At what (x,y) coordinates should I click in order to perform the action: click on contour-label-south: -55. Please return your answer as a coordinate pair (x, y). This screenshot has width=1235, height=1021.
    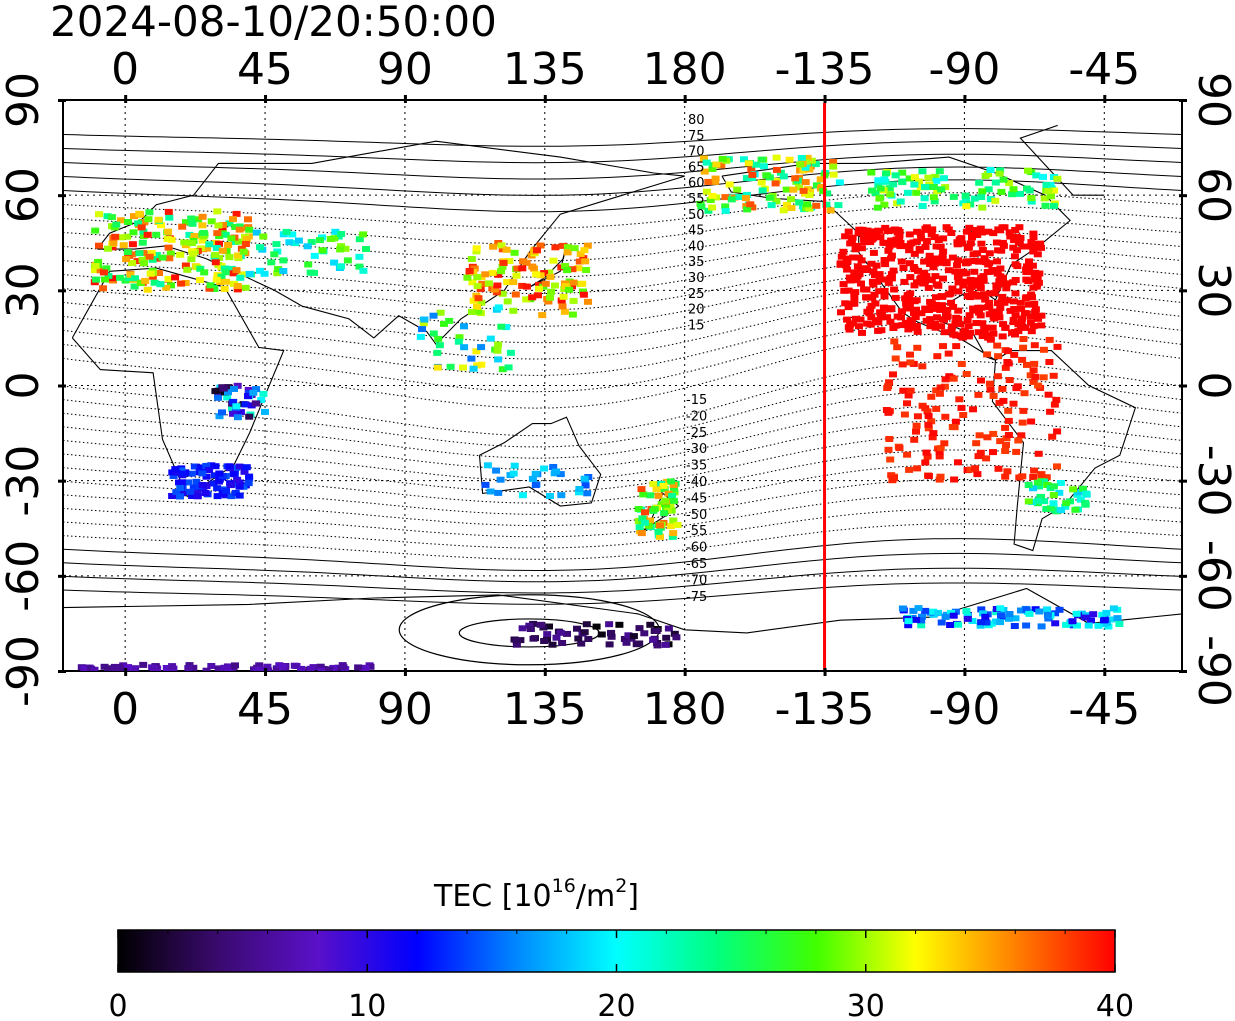
    Looking at the image, I should click on (696, 531).